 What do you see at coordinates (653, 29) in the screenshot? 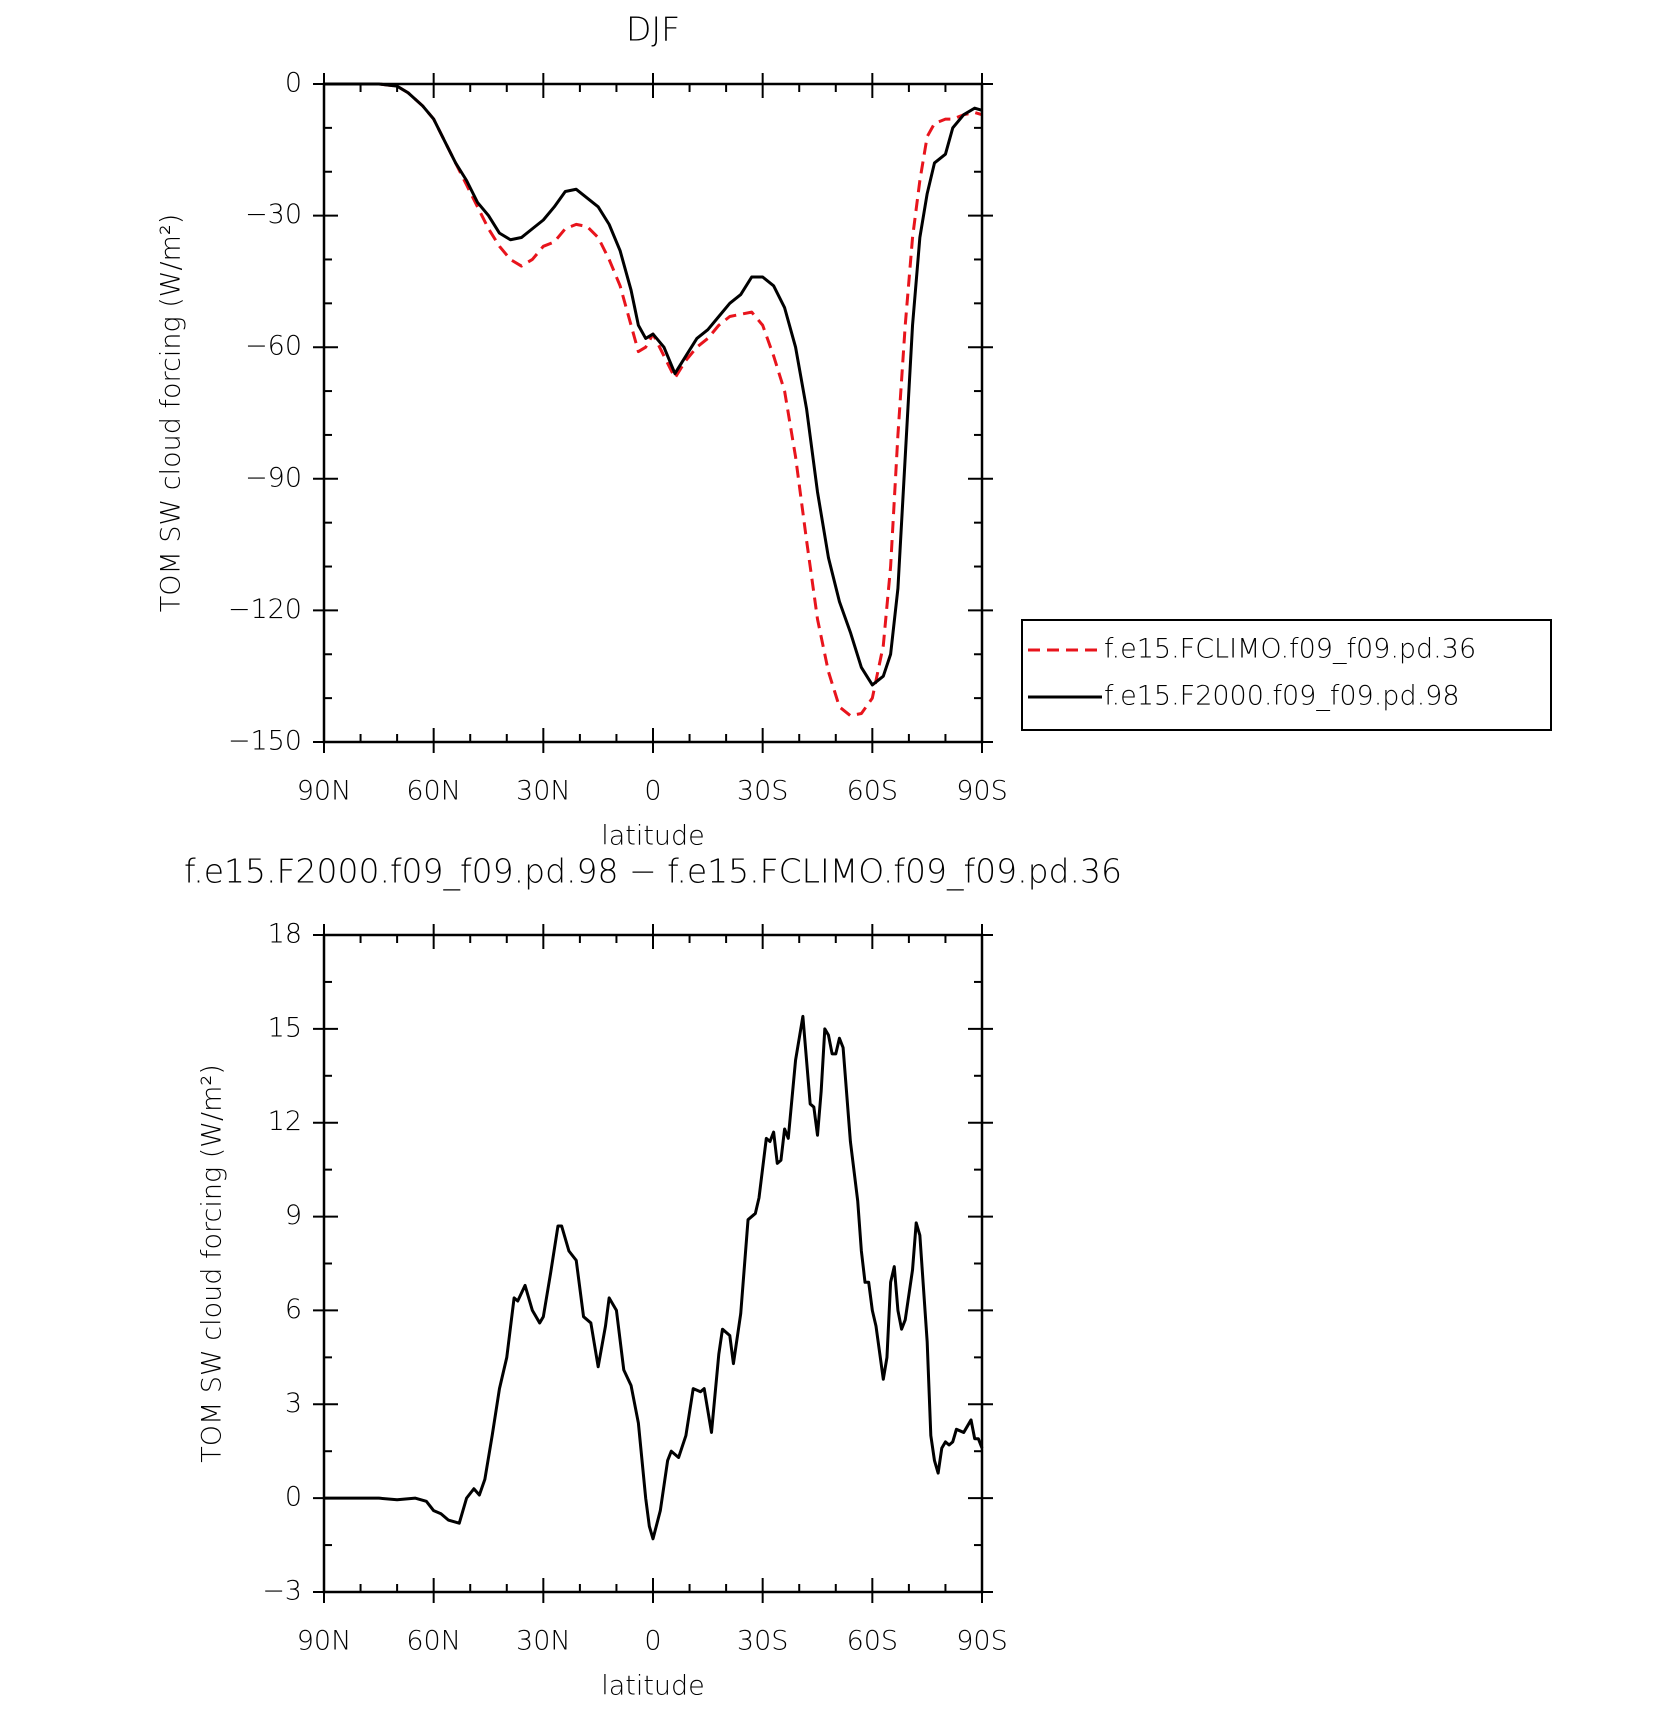
I see `chart-title: DJF` at bounding box center [653, 29].